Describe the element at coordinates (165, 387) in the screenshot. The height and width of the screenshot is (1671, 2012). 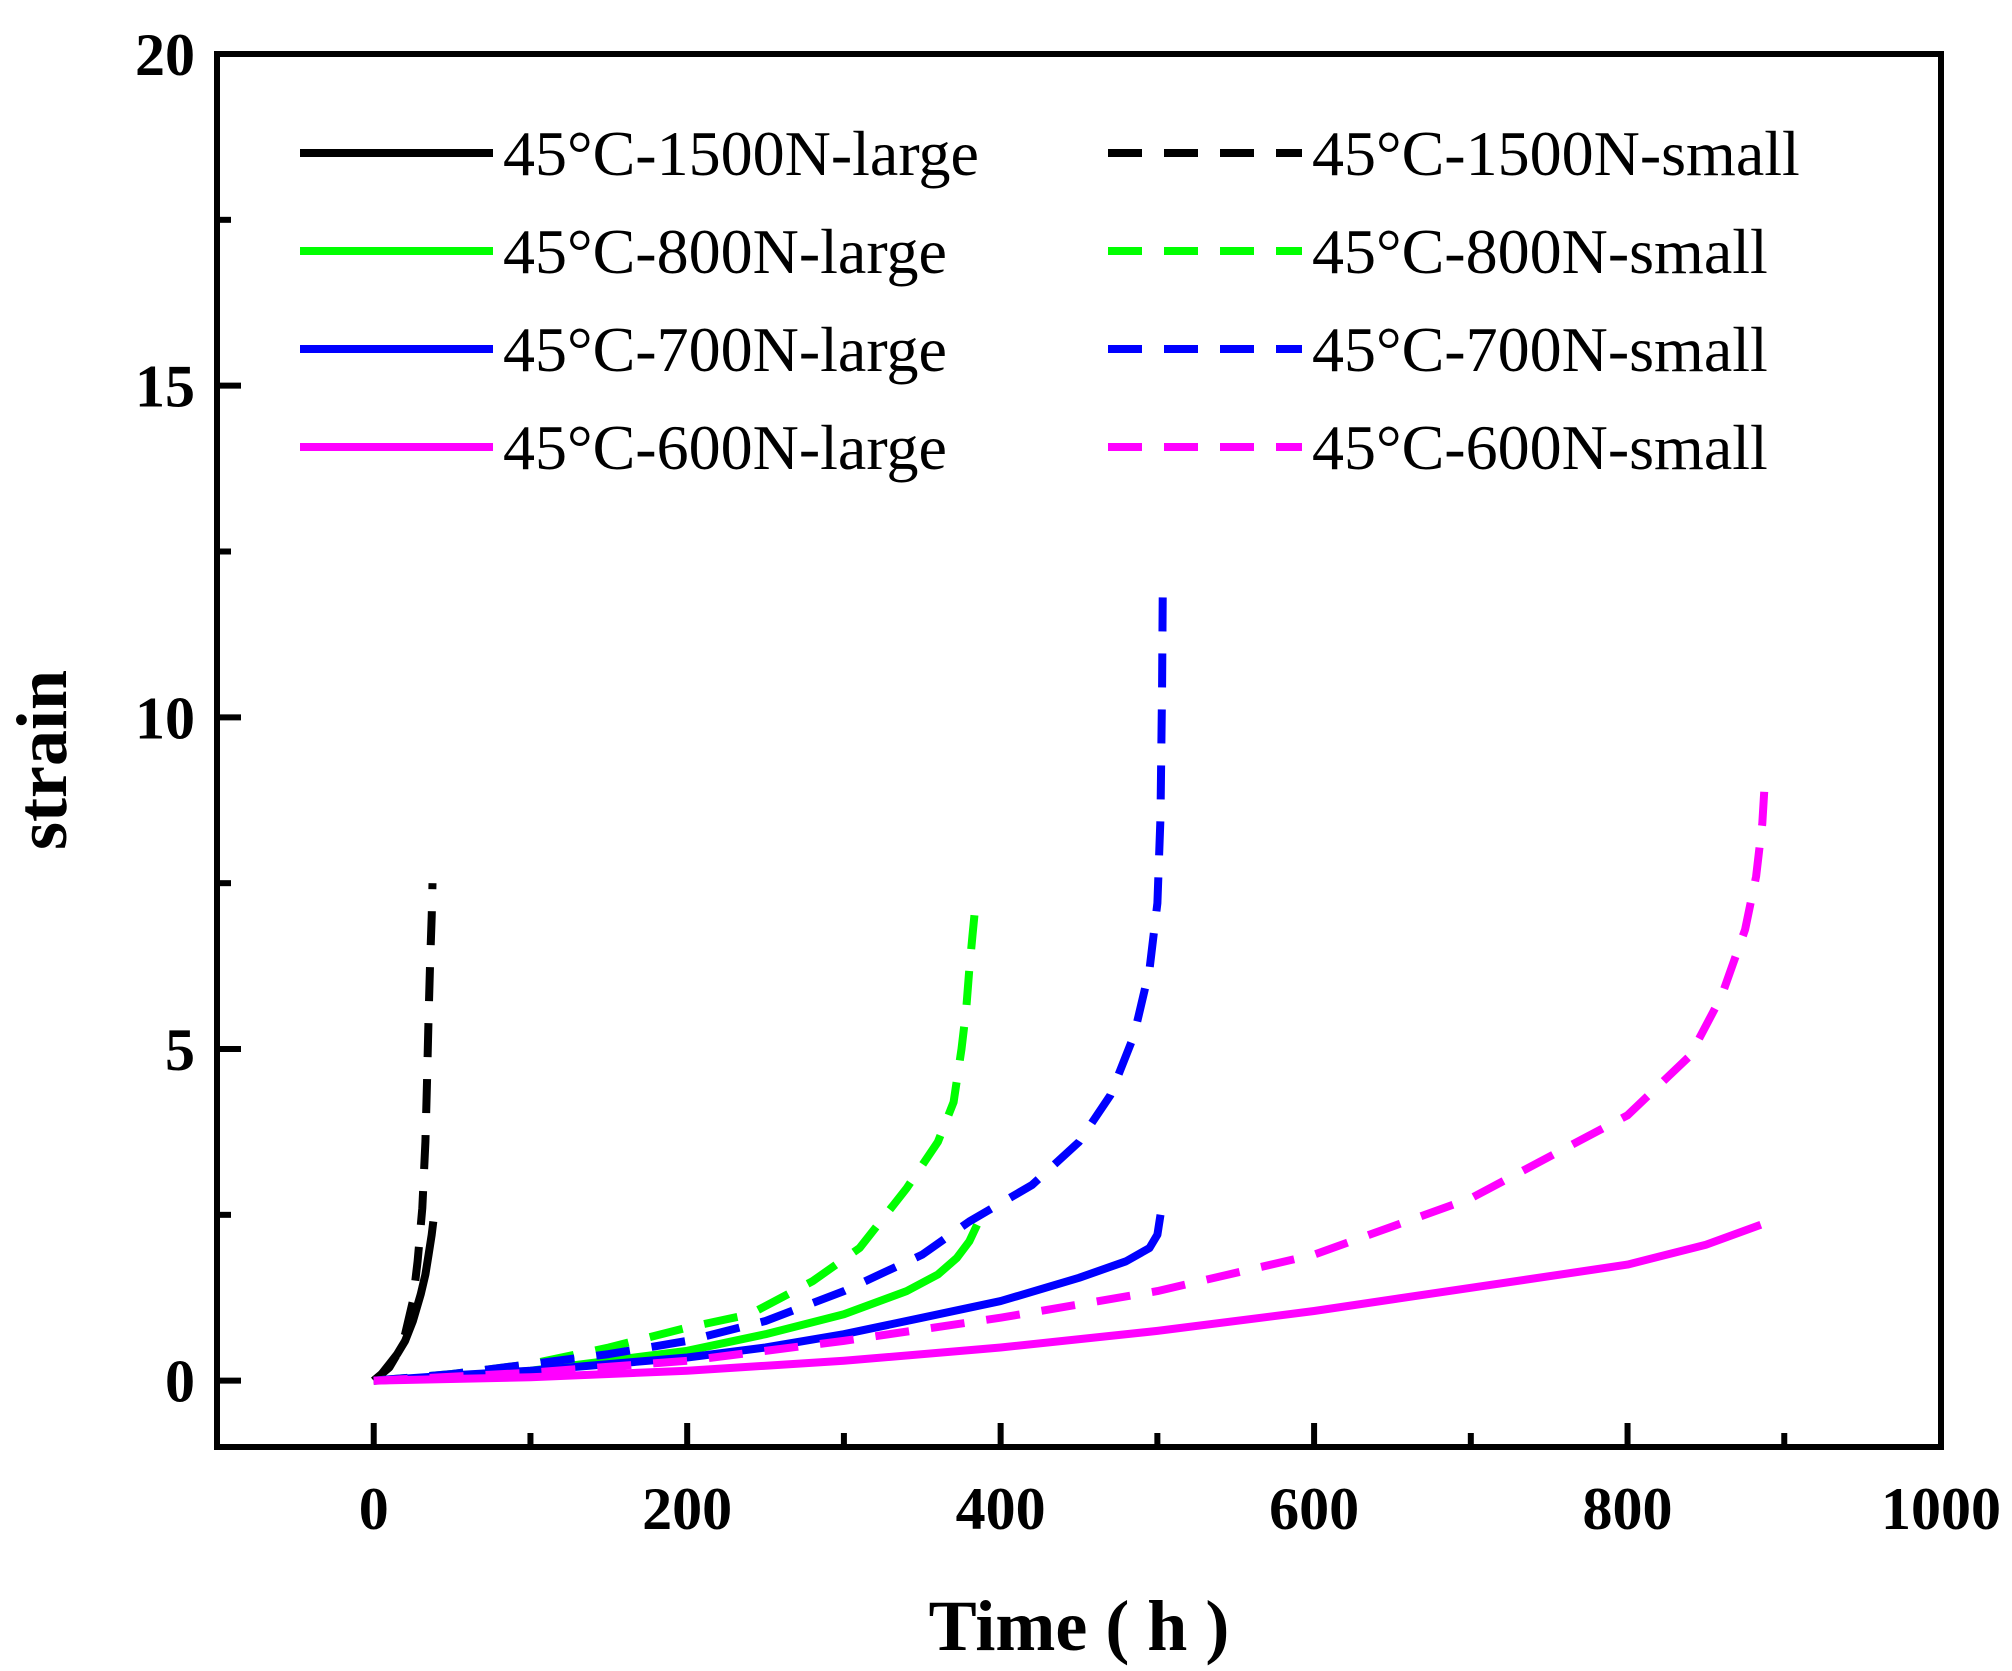
I see `y-tick-label: 15` at that location.